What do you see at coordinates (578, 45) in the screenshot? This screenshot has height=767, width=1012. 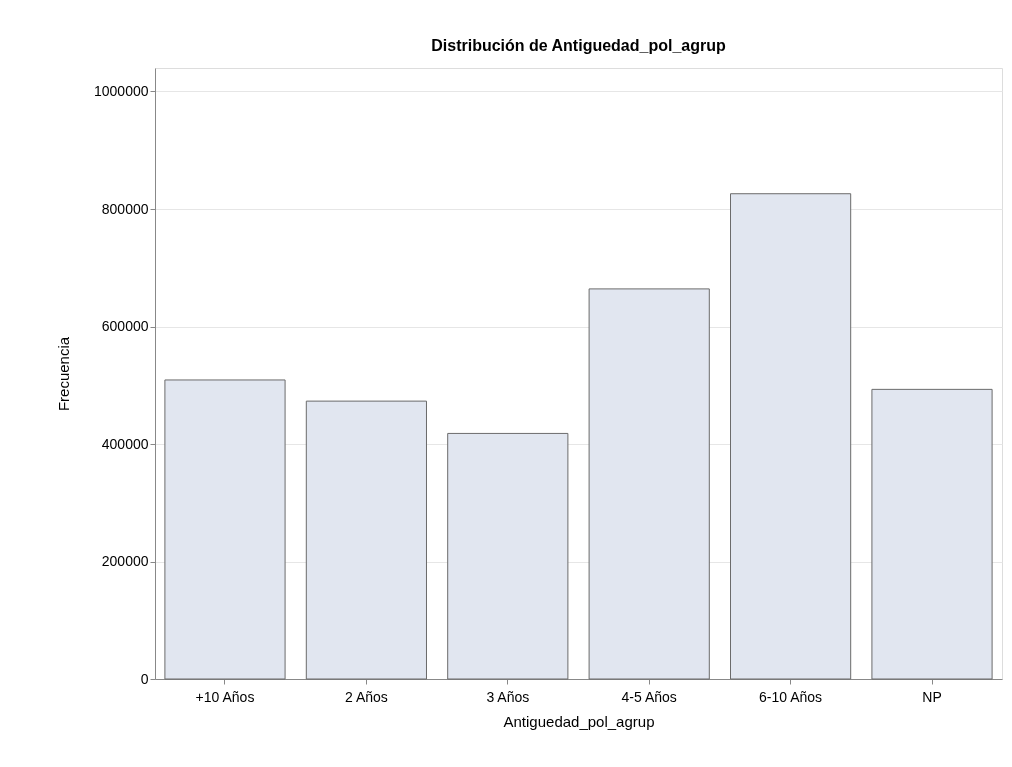 I see `chart-title: Distribución de Antiguedad_pol_agrup` at bounding box center [578, 45].